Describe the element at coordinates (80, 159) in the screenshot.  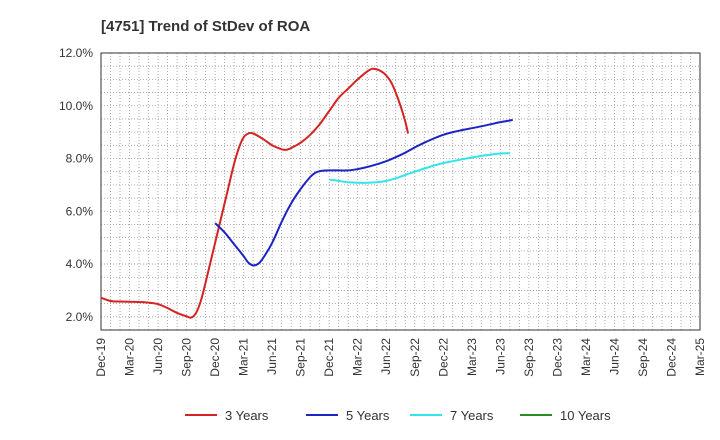
I see `y-tick-label: 8.0%` at that location.